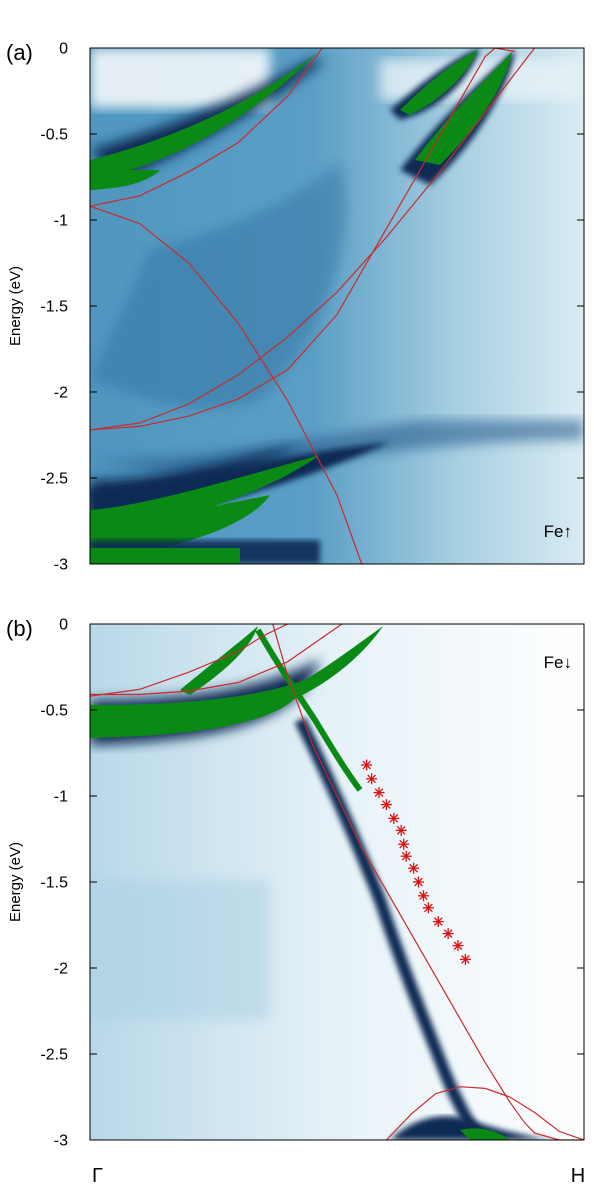 The height and width of the screenshot is (1198, 594). What do you see at coordinates (197, 709) in the screenshot?
I see `spectral-saturated-b1` at bounding box center [197, 709].